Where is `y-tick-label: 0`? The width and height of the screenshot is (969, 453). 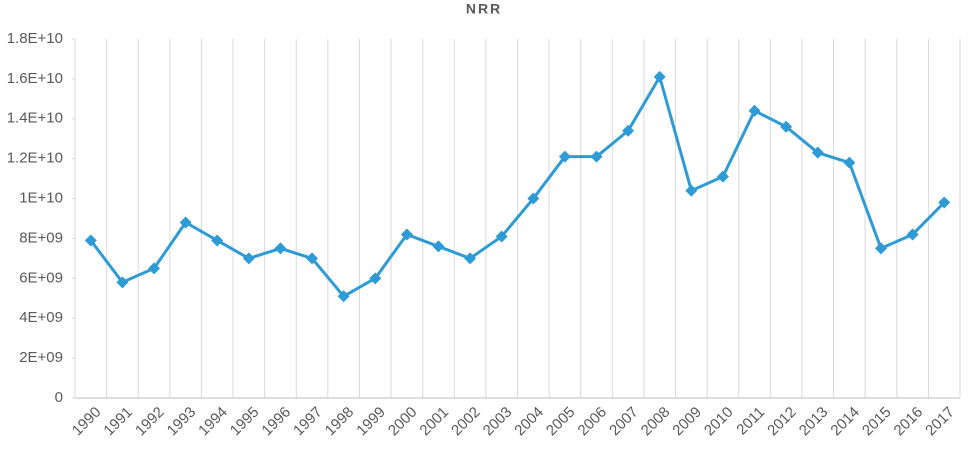
y-tick-label: 0 is located at coordinates (59, 397).